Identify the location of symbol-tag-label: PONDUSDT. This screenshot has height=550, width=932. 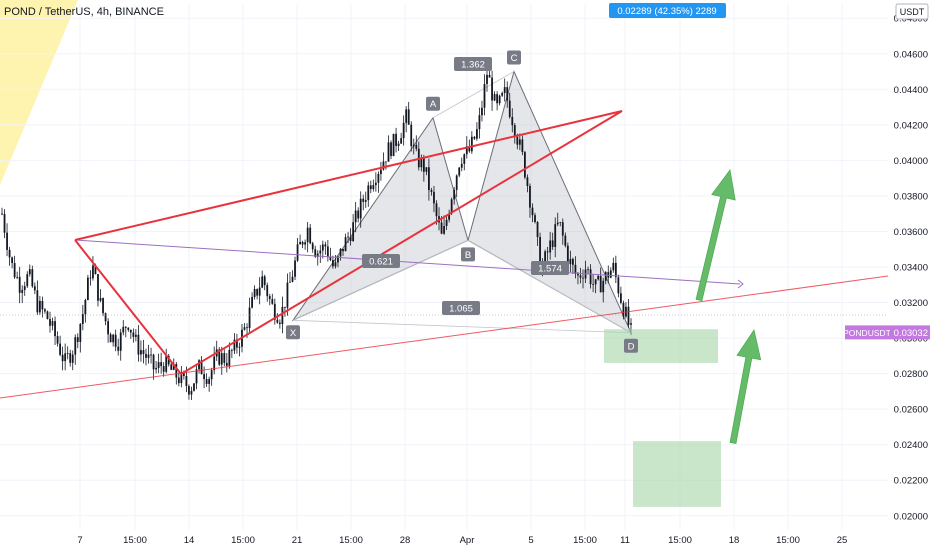
(867, 333).